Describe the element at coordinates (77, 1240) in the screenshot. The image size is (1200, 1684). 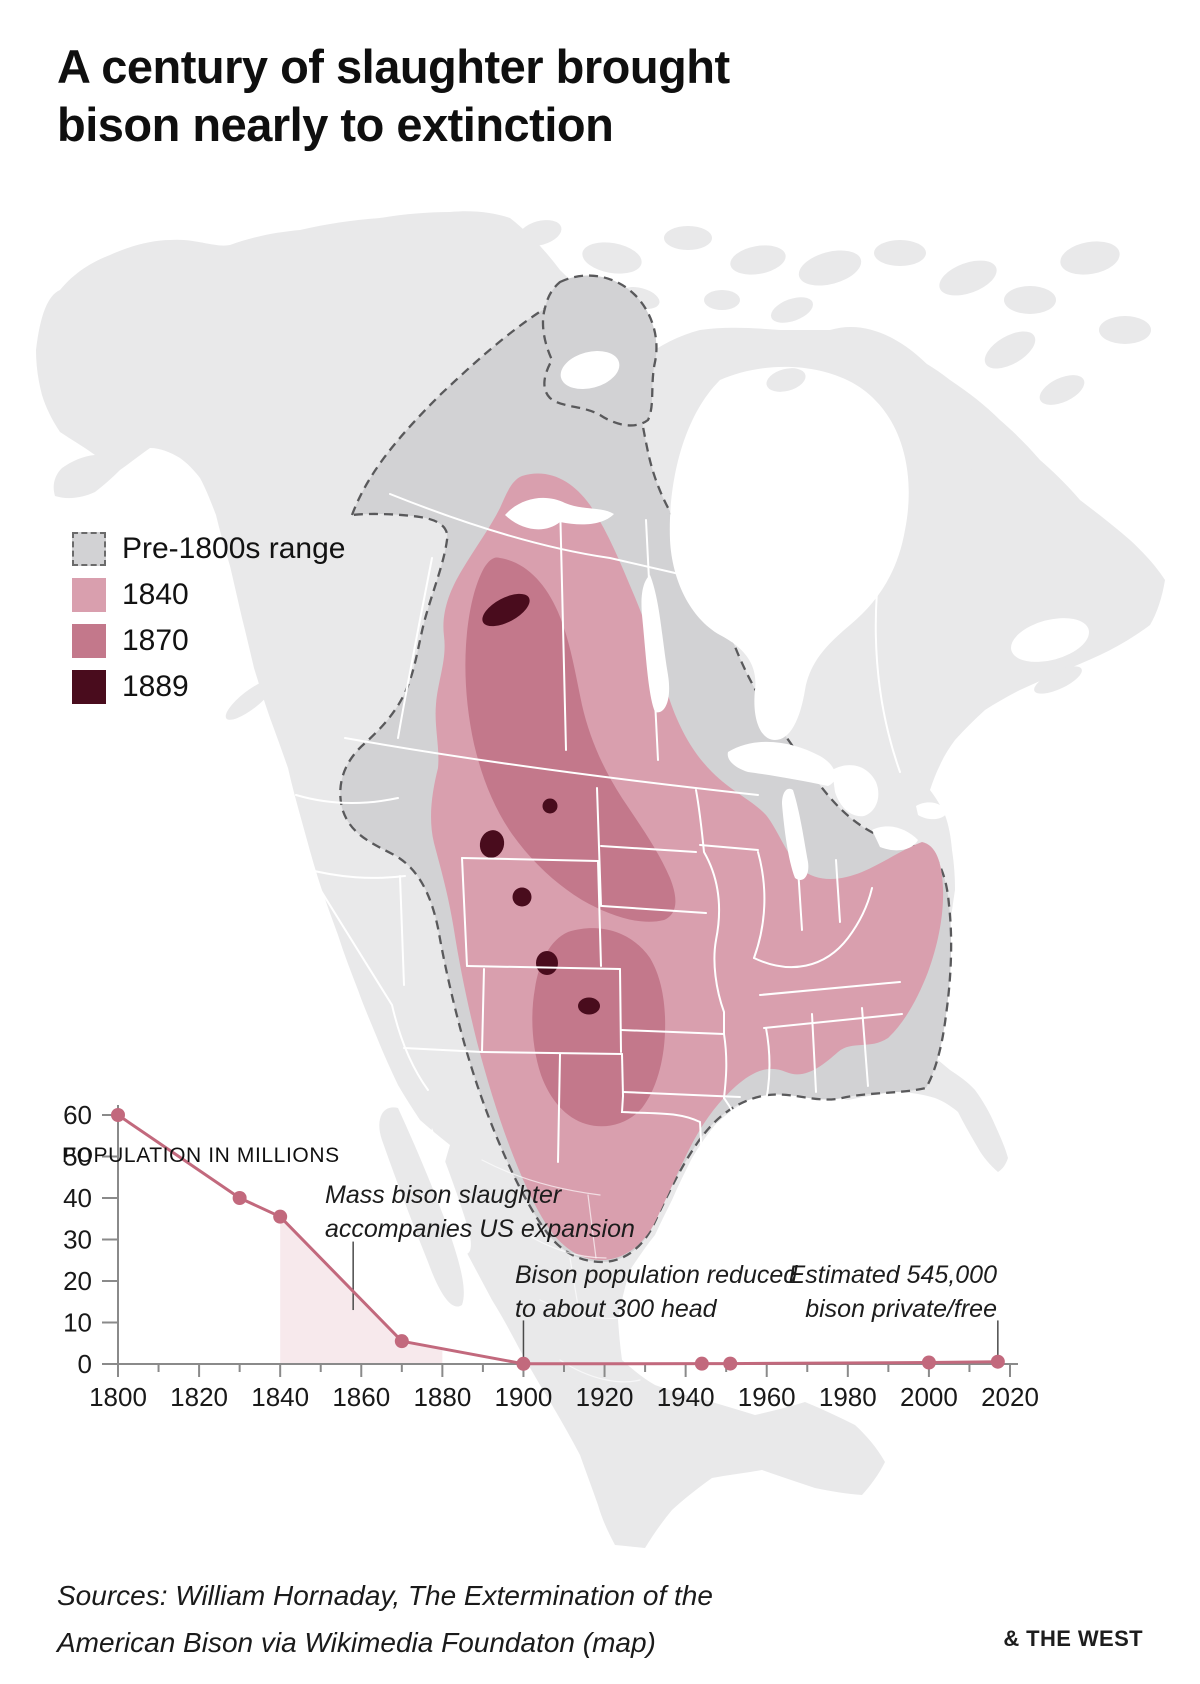
I see `y-tick-label: 30` at that location.